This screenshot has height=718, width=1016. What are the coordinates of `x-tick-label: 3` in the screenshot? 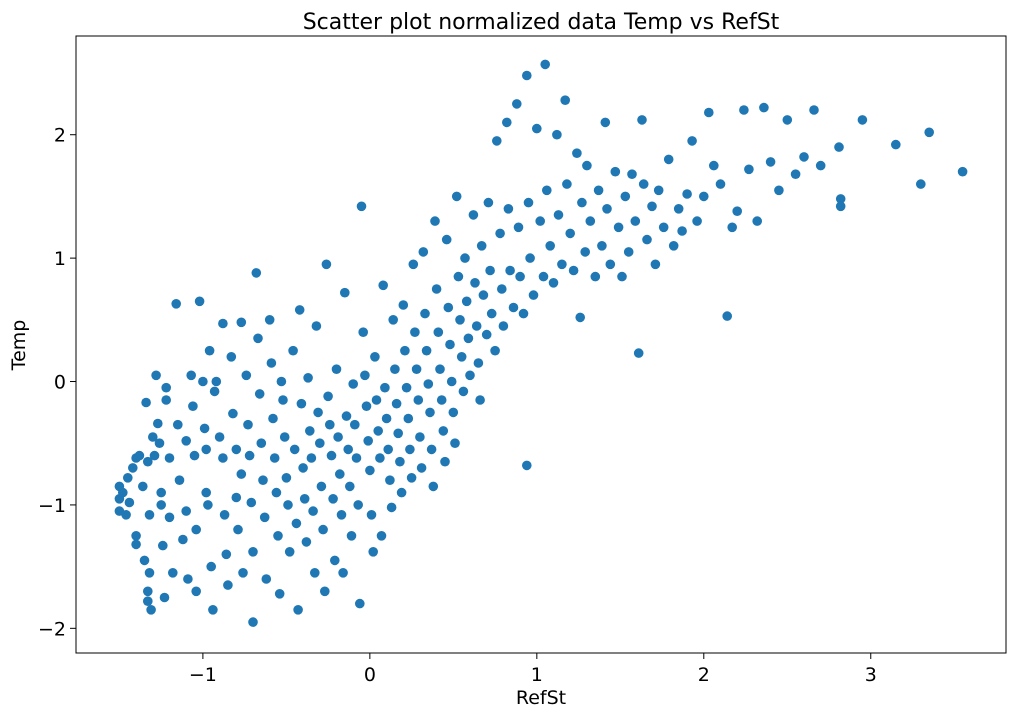 It's located at (871, 675).